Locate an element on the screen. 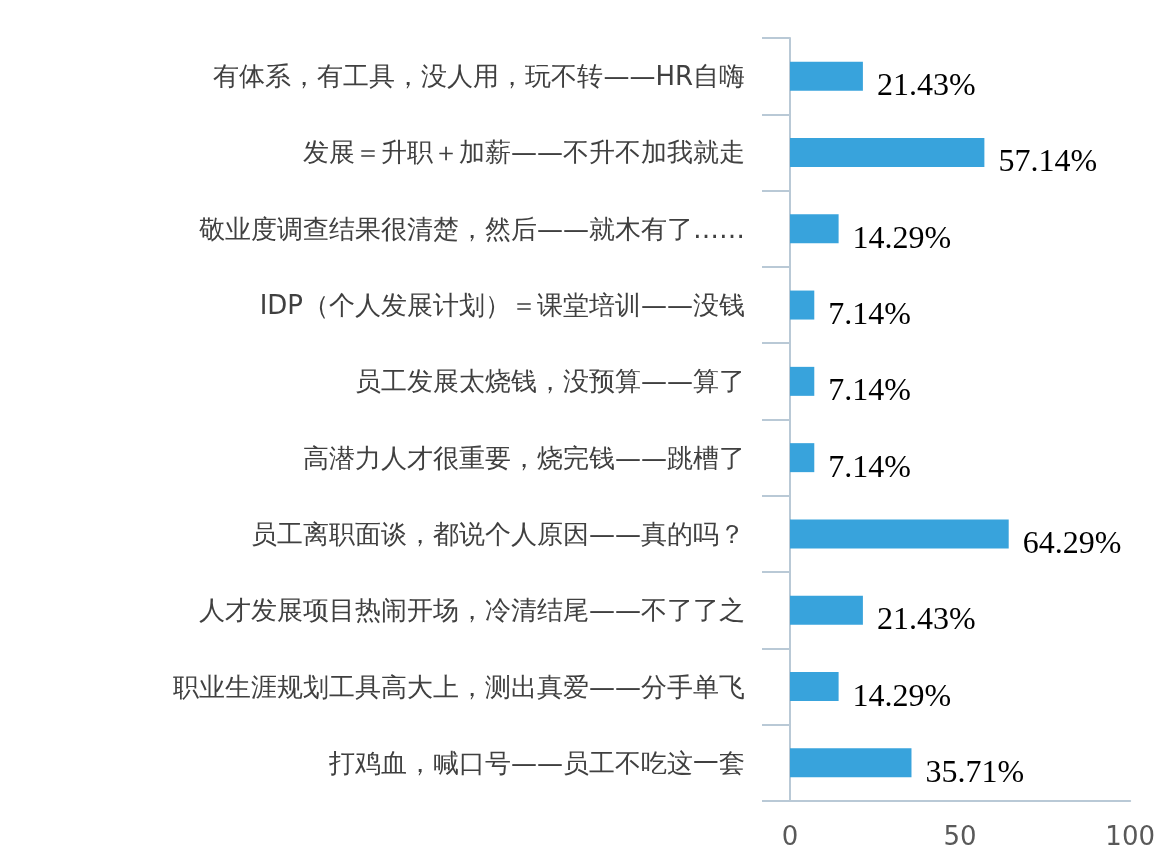  y-tick-label: 员工离职面谈，都说个人原因——真的吗？ is located at coordinates (498, 533).